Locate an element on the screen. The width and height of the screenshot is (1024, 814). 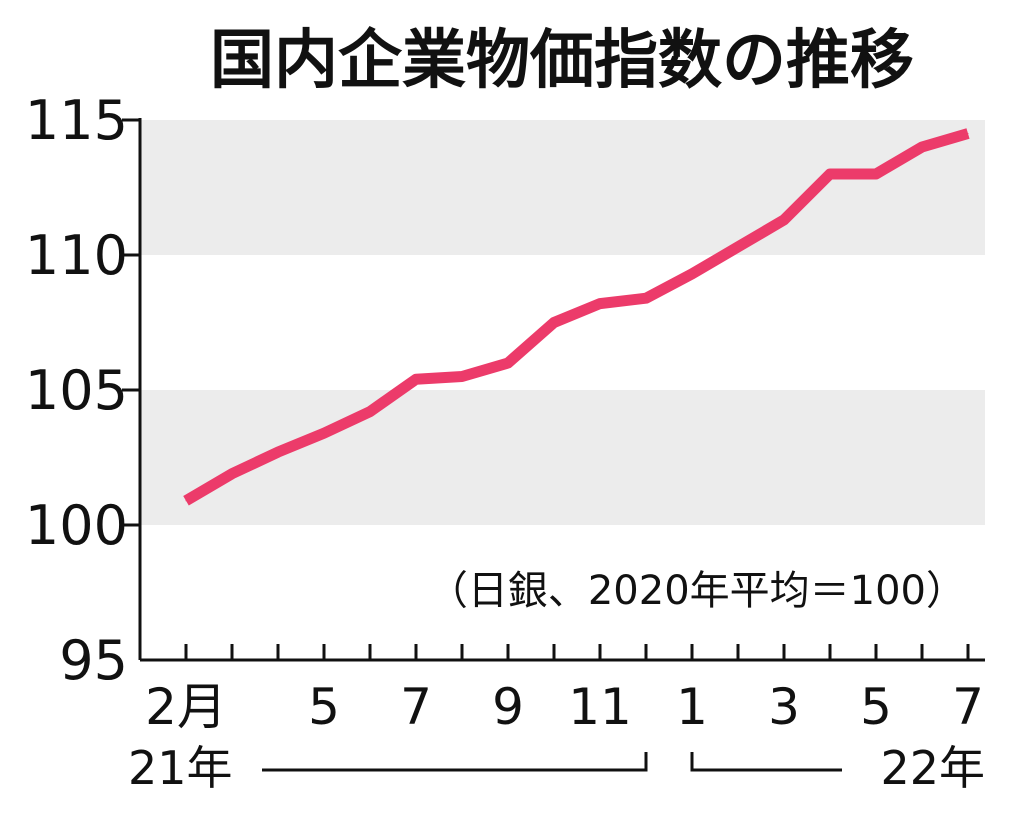
x-axis-ticks: 2月 5 7 9 11 1 3 5 7 is located at coordinates (564, 690).